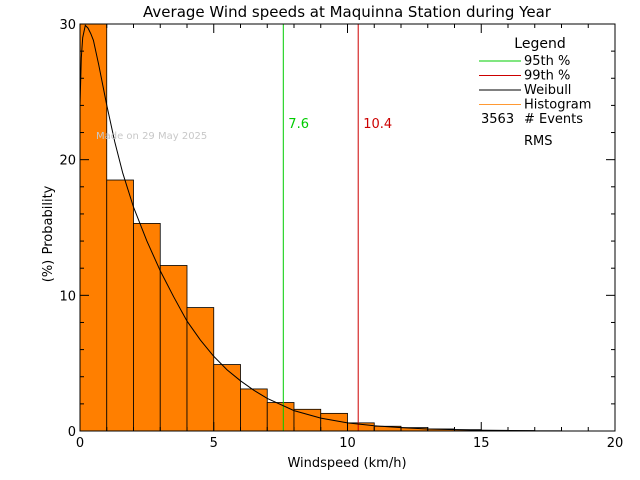  I want to click on y-axis-unit: (%), so click(48, 271).